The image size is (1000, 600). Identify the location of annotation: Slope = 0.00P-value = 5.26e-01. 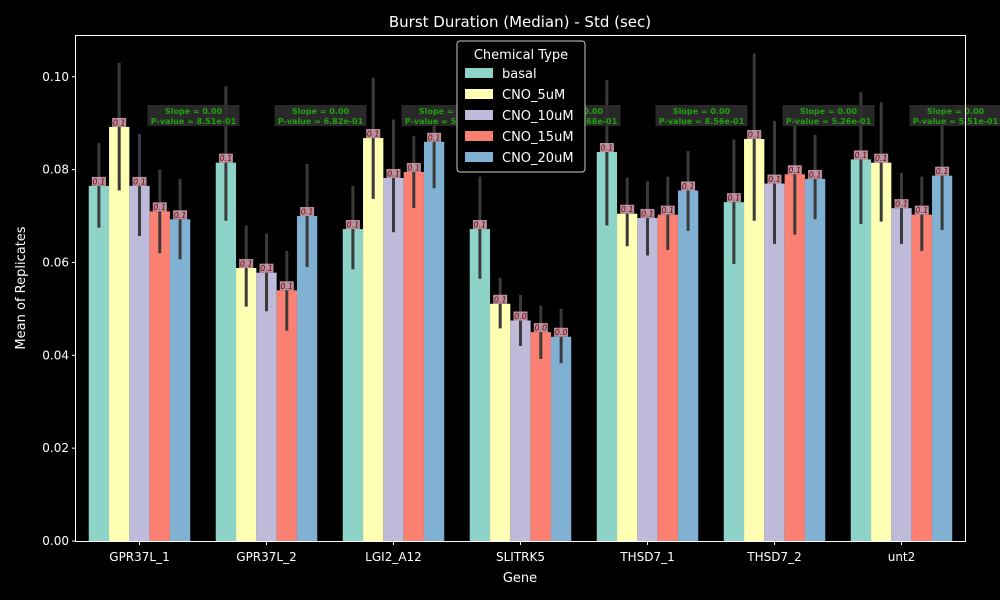
(828, 115).